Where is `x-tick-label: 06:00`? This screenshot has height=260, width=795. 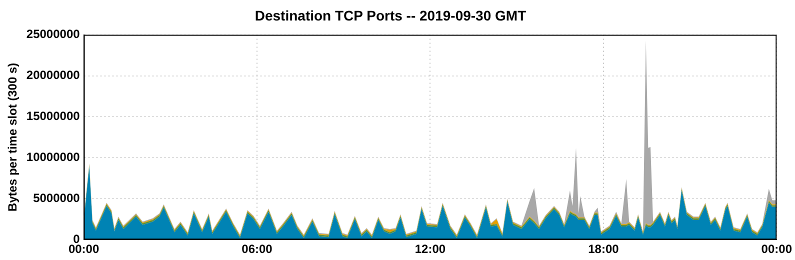 x-tick-label: 06:00 is located at coordinates (257, 249).